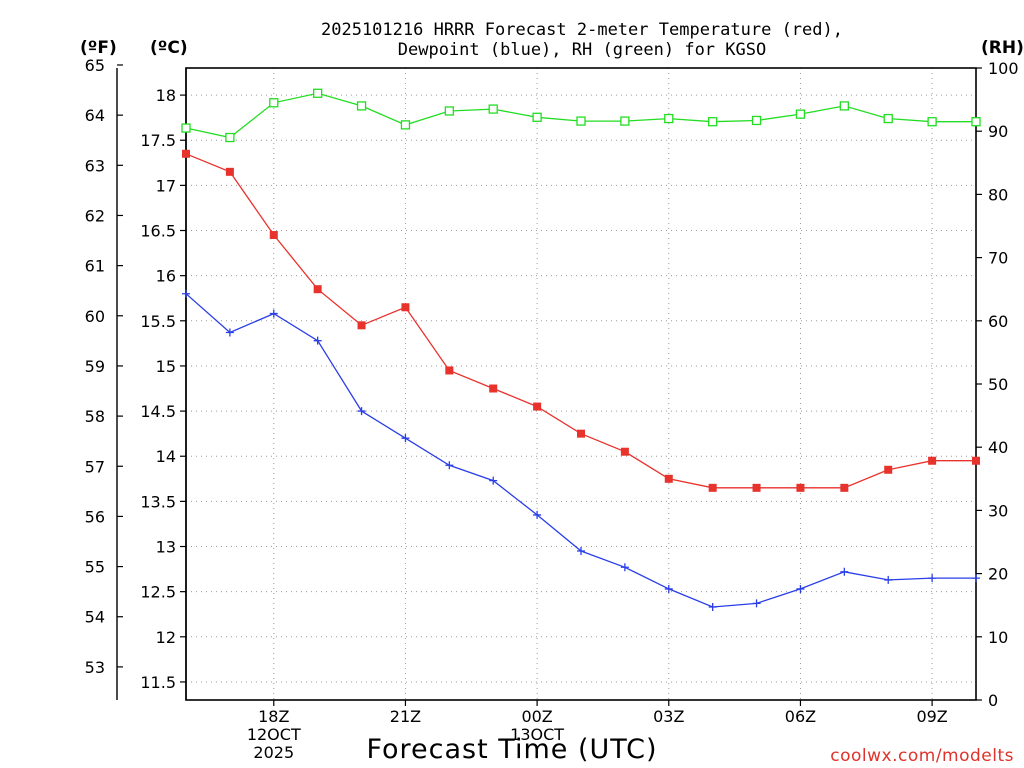  Describe the element at coordinates (169, 48) in the screenshot. I see `celsius-unit-label: (ºC)` at that location.